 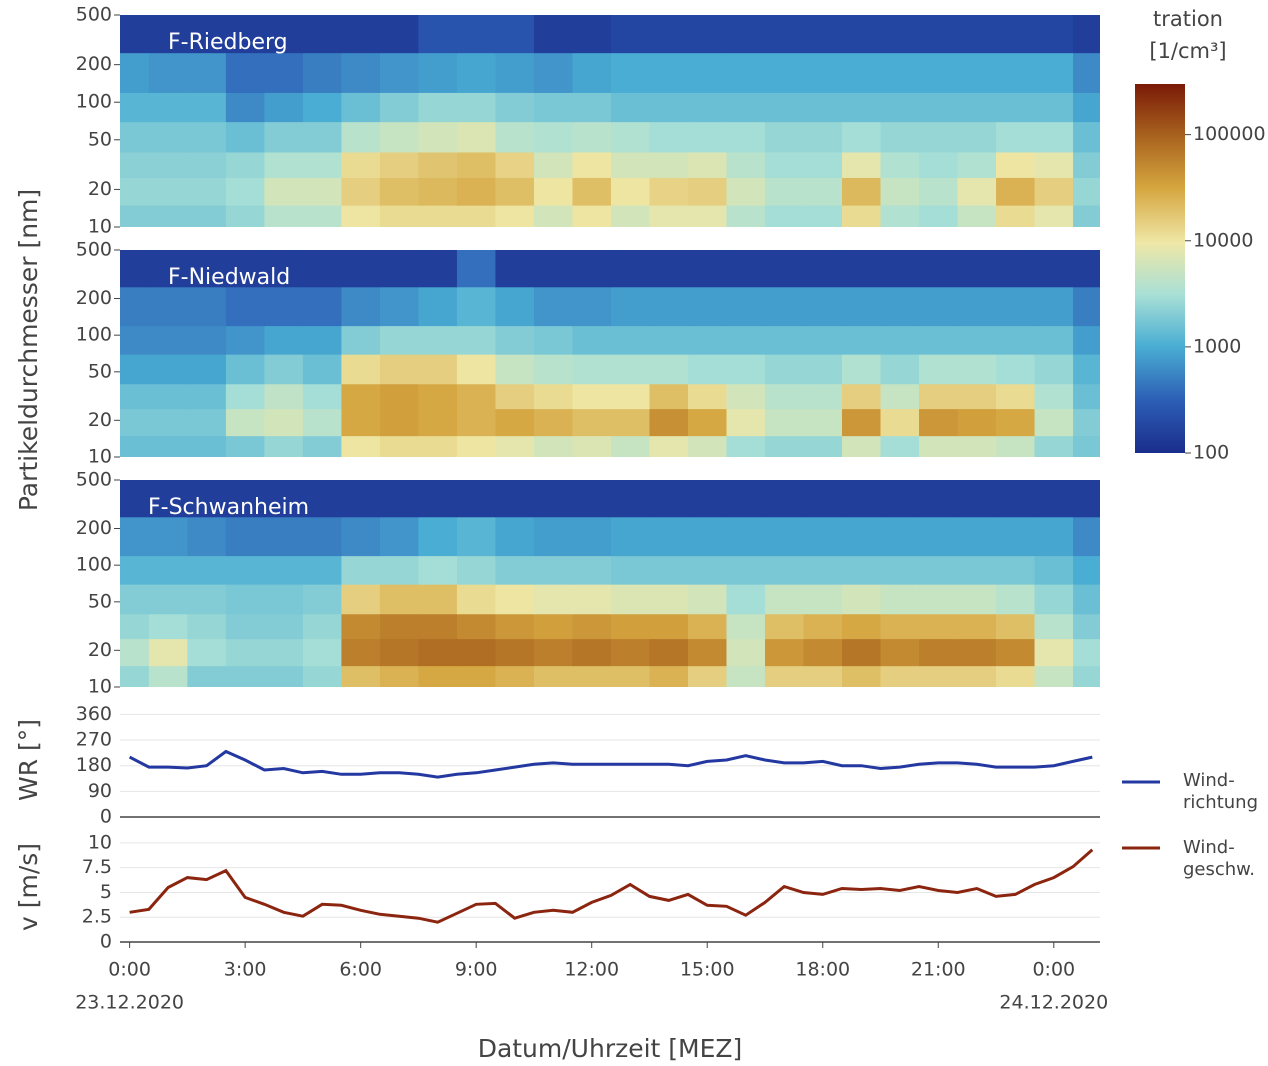 What do you see at coordinates (1187, 51) in the screenshot?
I see `colorbar-title: [1/cm³]` at bounding box center [1187, 51].